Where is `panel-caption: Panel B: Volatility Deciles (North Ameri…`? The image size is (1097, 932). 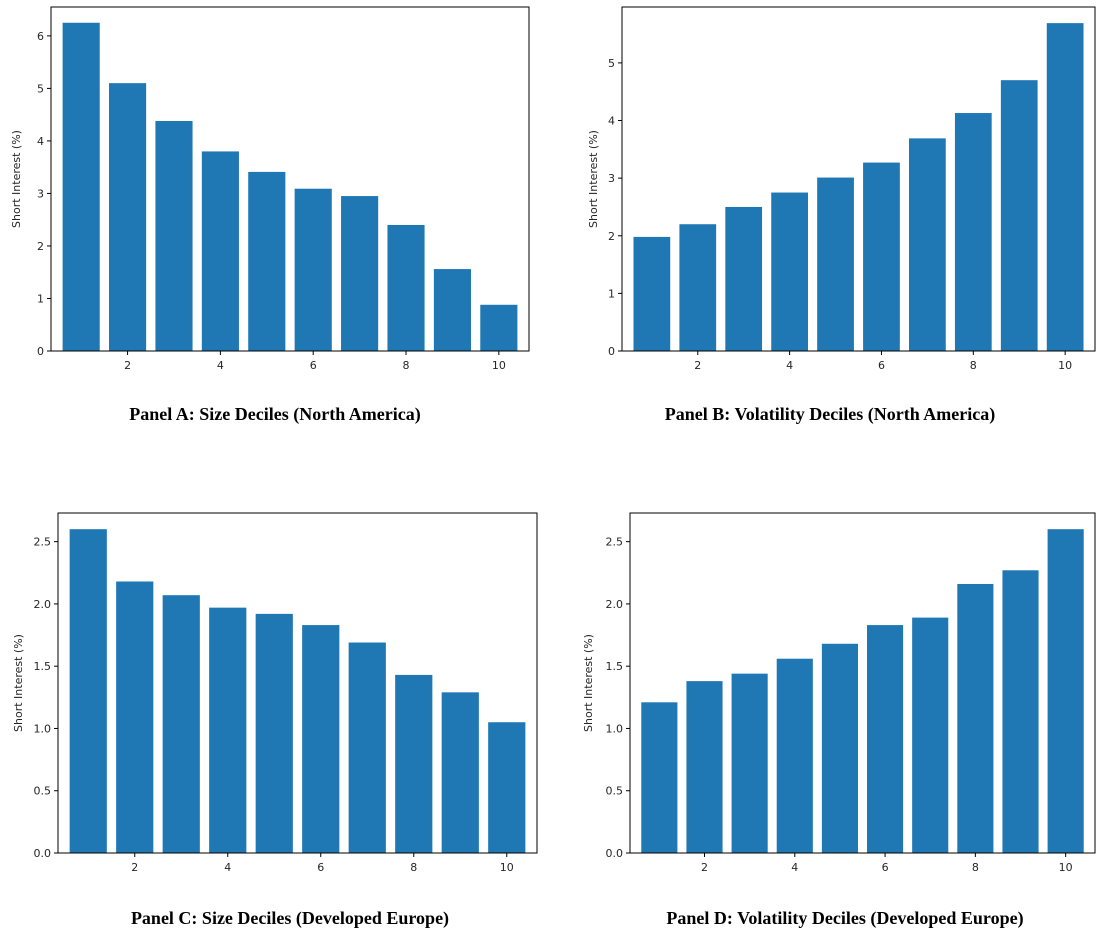 panel-caption: Panel B: Volatility Deciles (North Ameri… is located at coordinates (830, 414).